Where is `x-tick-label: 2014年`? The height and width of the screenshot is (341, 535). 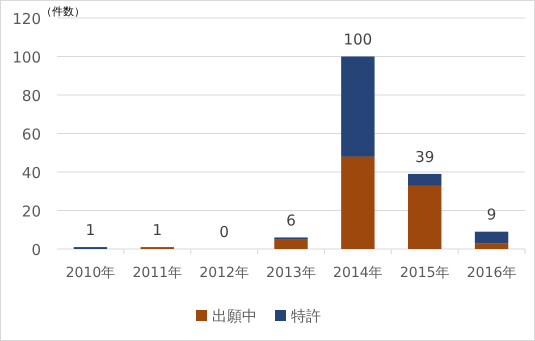 x-tick-label: 2014年 is located at coordinates (358, 273).